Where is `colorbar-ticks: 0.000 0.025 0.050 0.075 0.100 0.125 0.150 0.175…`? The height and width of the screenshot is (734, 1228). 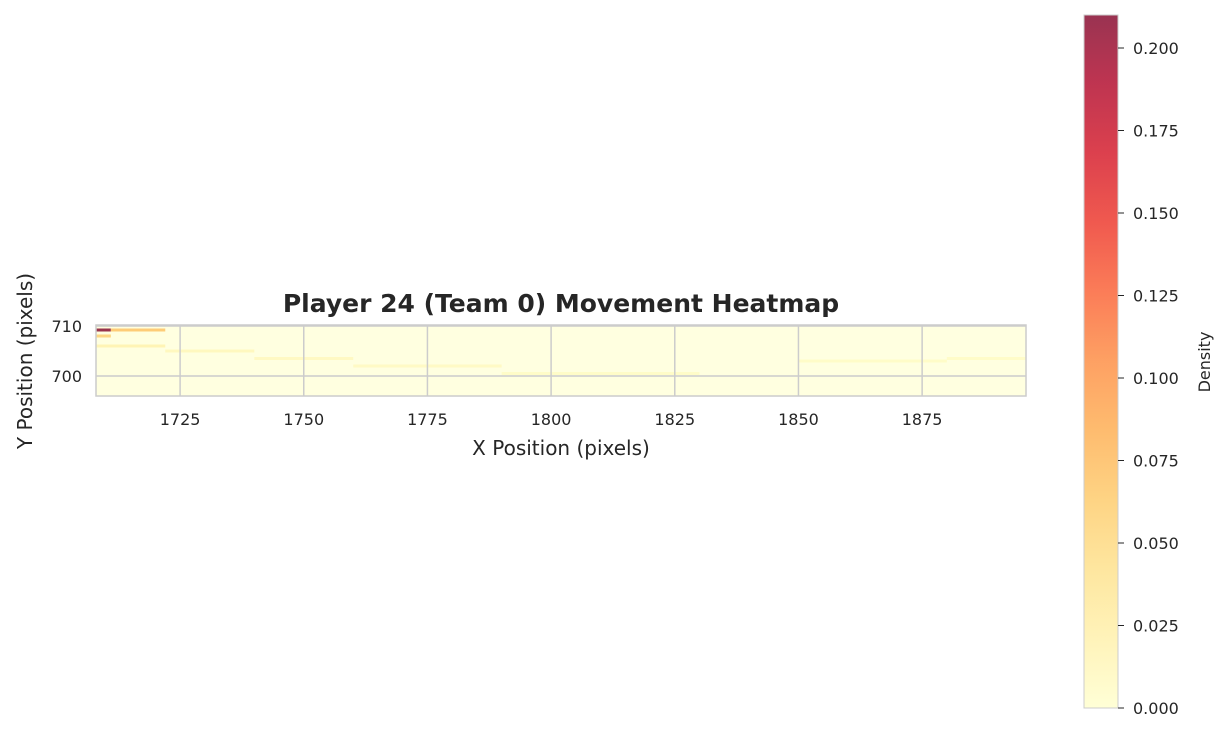 colorbar-ticks: 0.000 0.025 0.050 0.075 0.100 0.125 0.150 0.175… is located at coordinates (1148, 378).